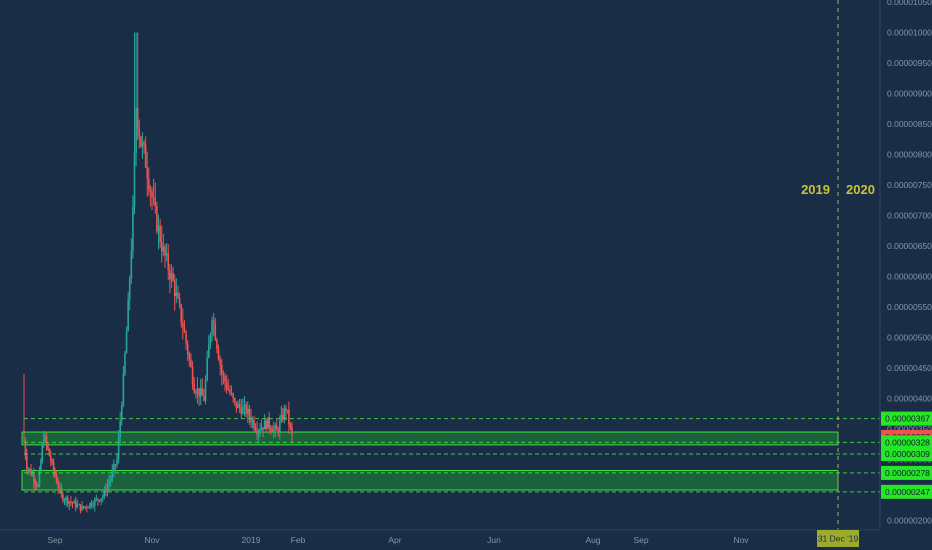 This screenshot has height=550, width=932. Describe the element at coordinates (452, 455) in the screenshot. I see `price-level-lines` at that location.